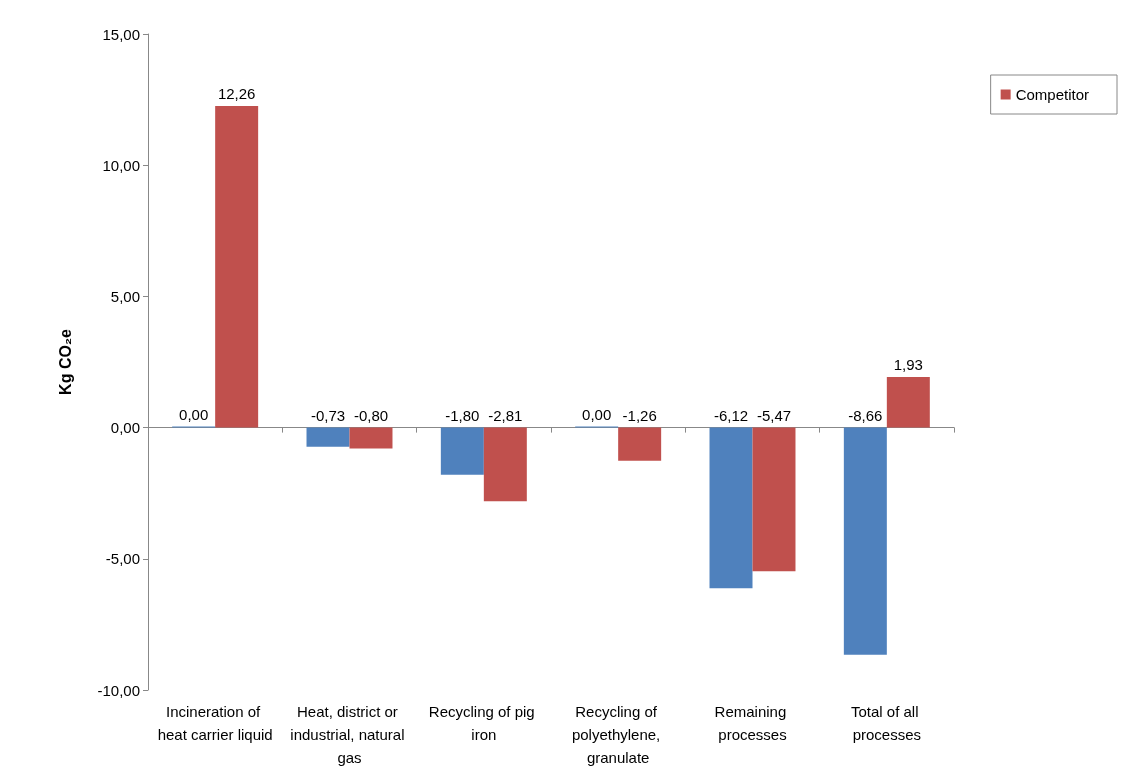 This screenshot has height=769, width=1129. I want to click on y-tick-label: -5,00, so click(122, 559).